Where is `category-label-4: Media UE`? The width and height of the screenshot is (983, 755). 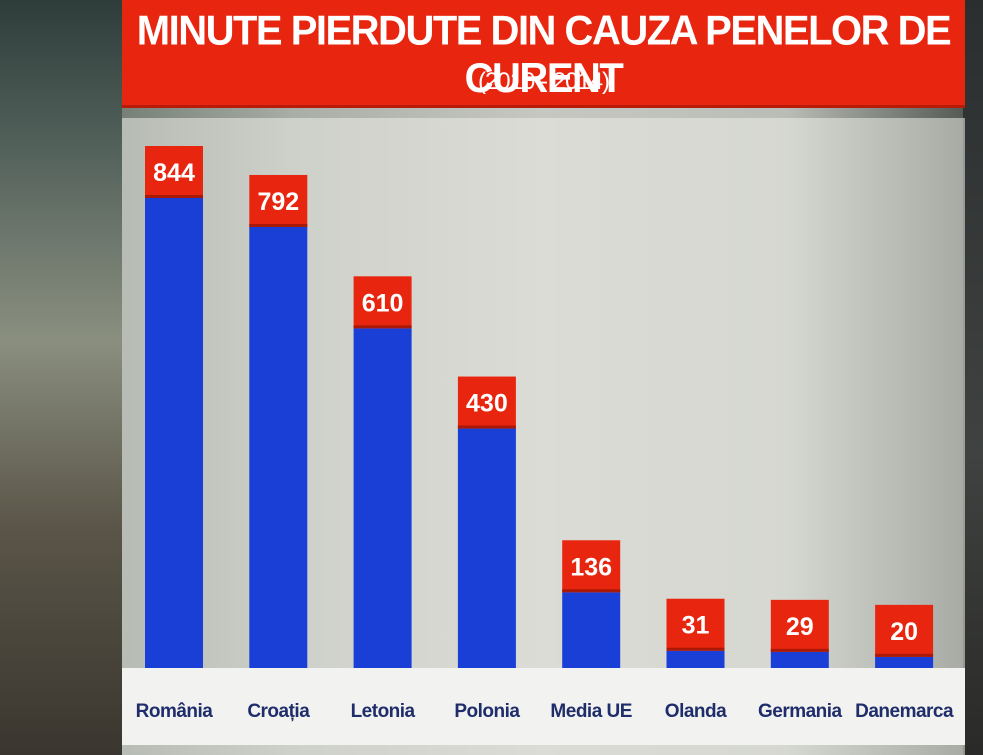 category-label-4: Media UE is located at coordinates (591, 711).